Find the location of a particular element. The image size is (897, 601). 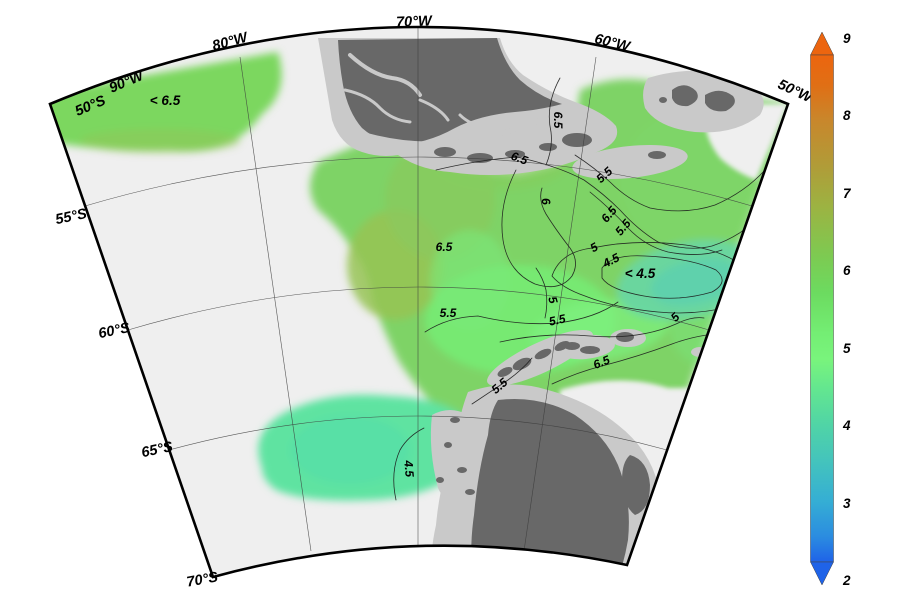

colorbar: 9 8 7 6 5 4 3 2 is located at coordinates (831, 309).